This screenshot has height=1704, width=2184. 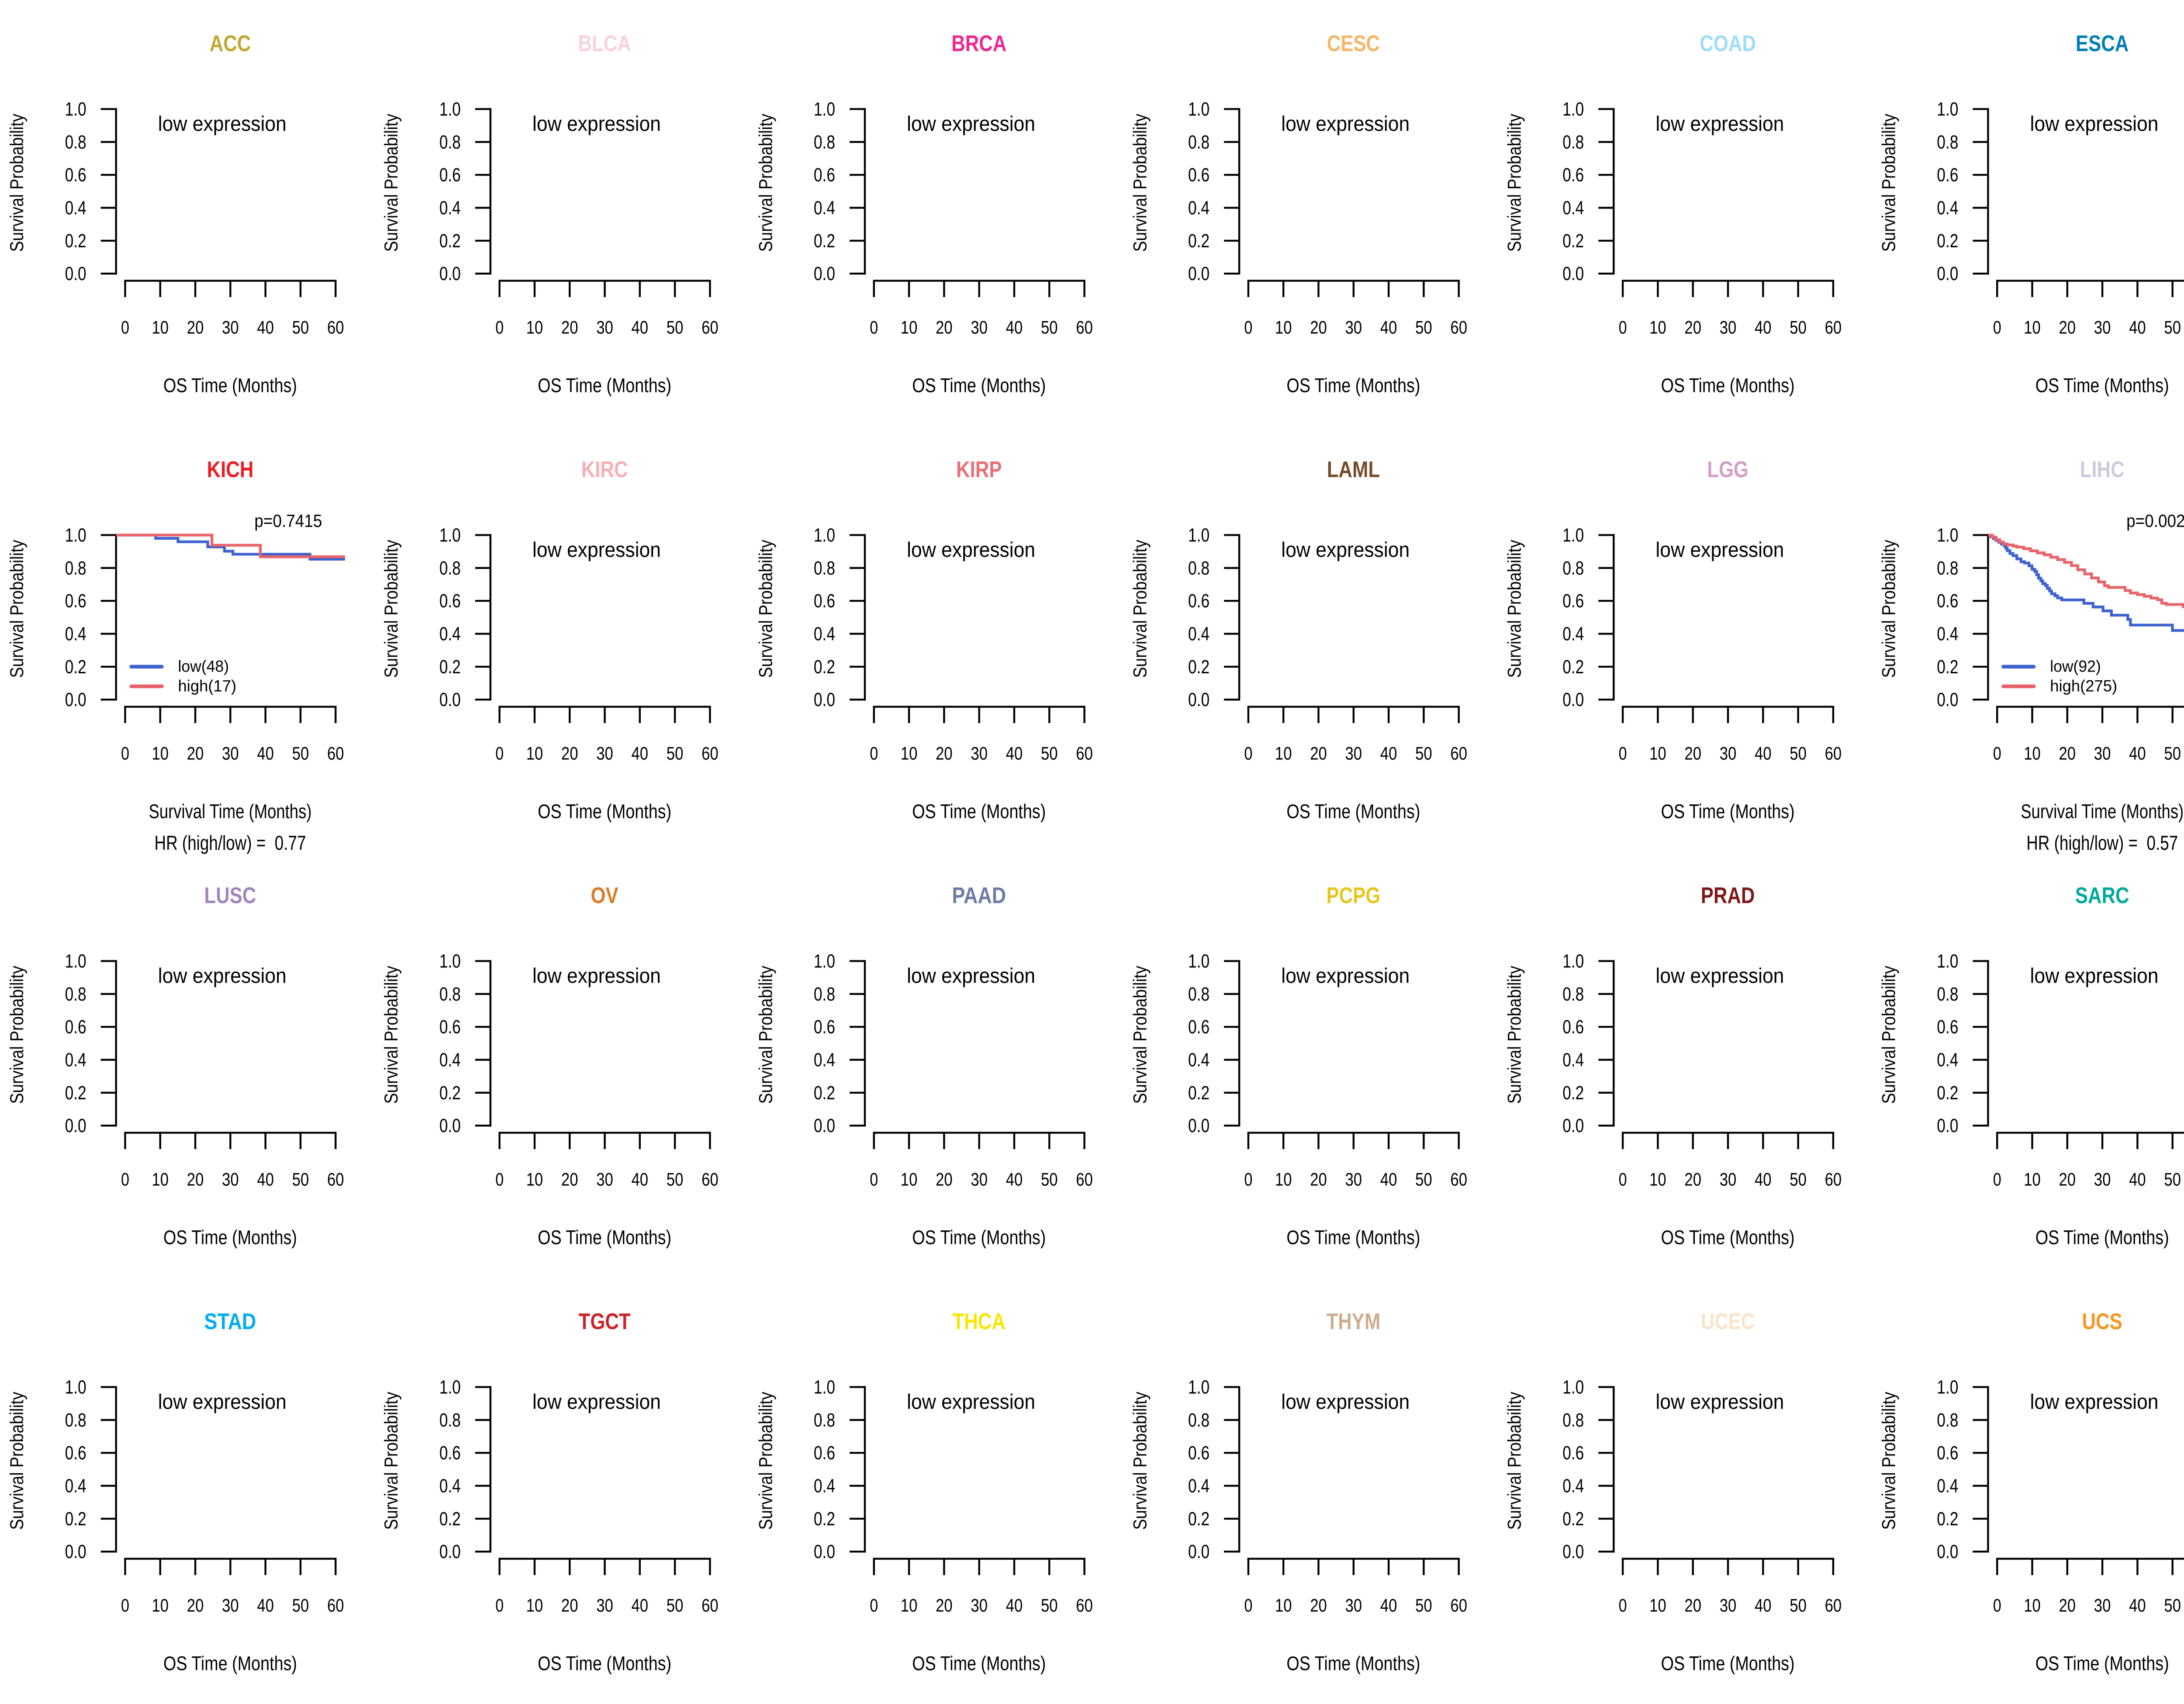 What do you see at coordinates (1728, 895) in the screenshot?
I see `svg-text: PRAD` at bounding box center [1728, 895].